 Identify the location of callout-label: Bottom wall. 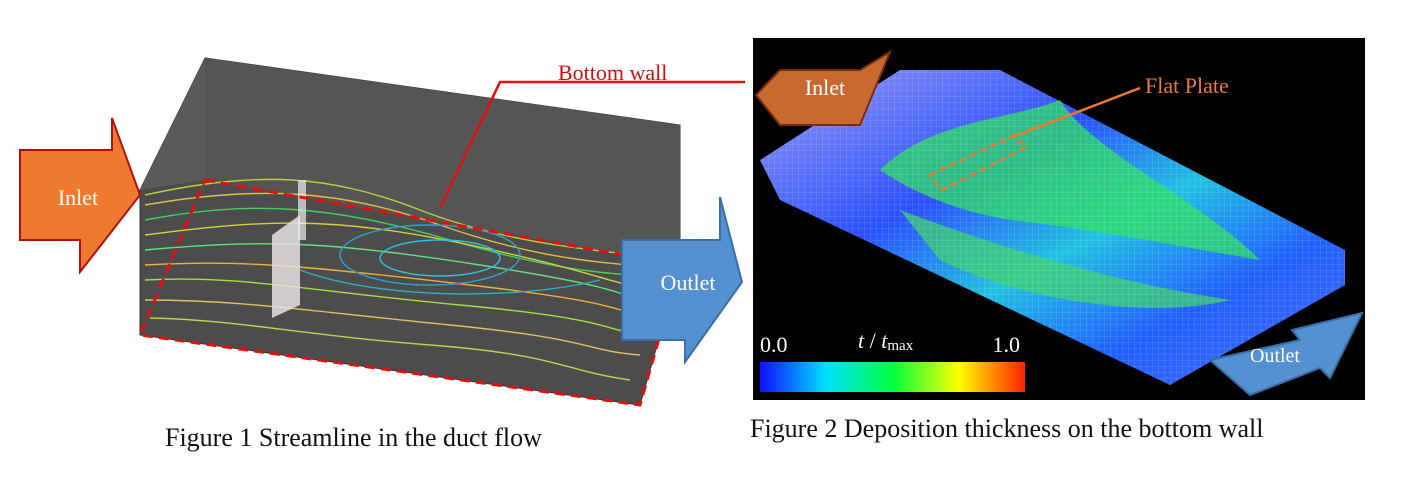
(612, 72).